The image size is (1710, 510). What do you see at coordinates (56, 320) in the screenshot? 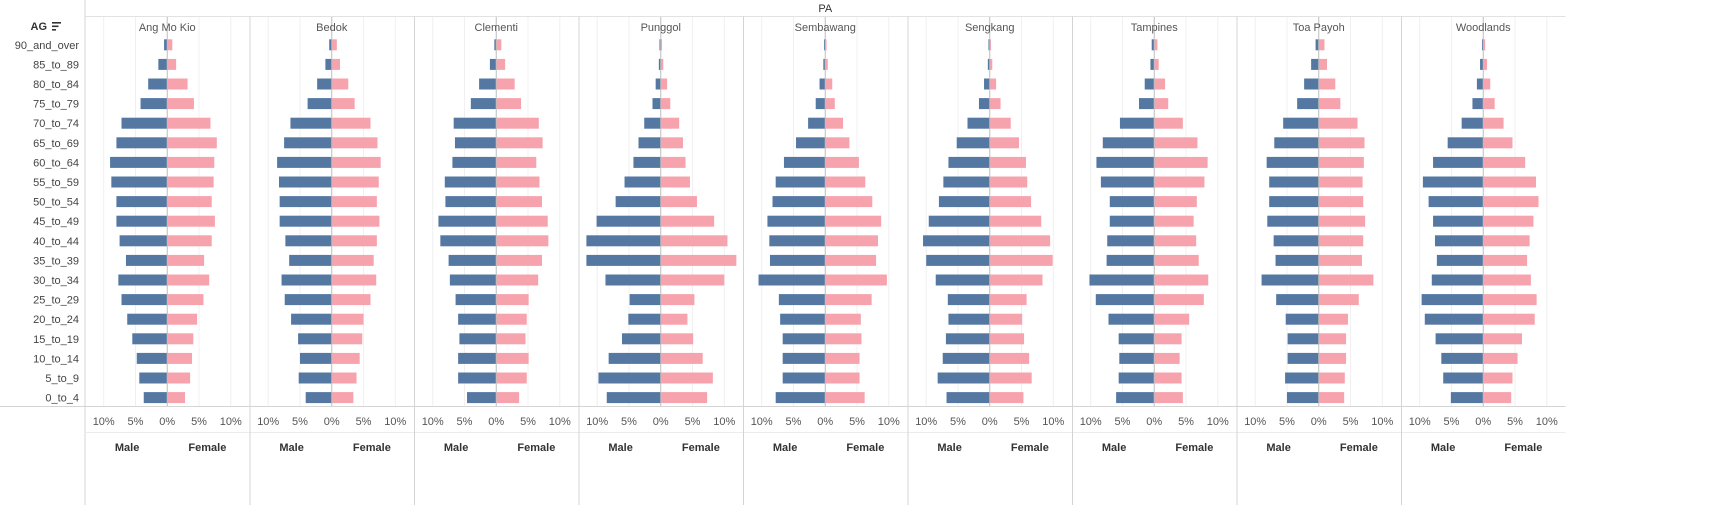
I see `age-group-label: 20_to_24` at bounding box center [56, 320].